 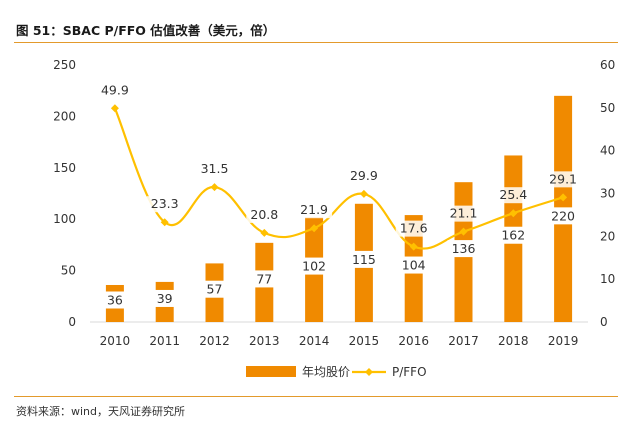 I want to click on bar-value-label: 220, so click(x=563, y=215).